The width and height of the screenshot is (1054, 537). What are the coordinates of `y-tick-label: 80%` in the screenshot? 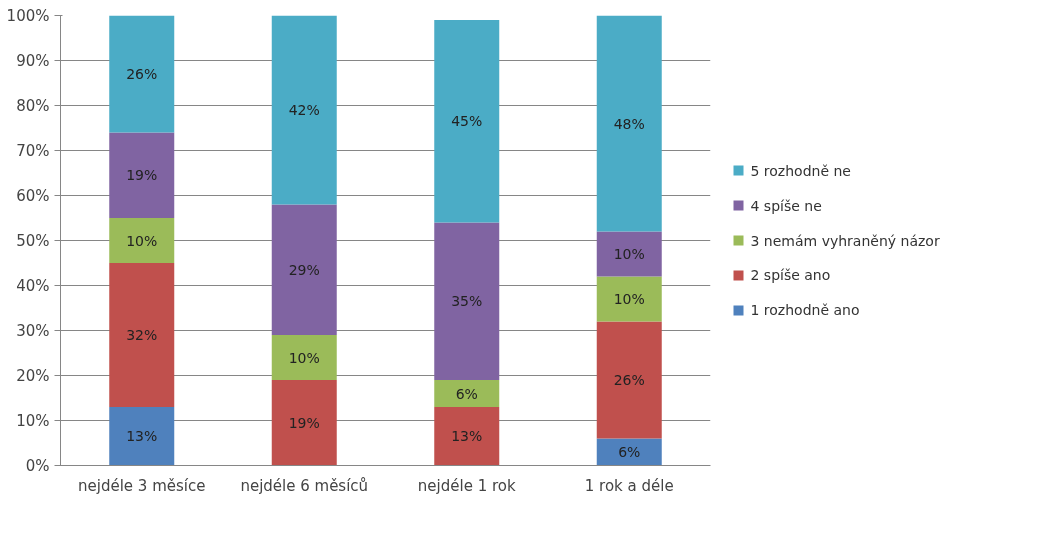 It's located at (33, 105).